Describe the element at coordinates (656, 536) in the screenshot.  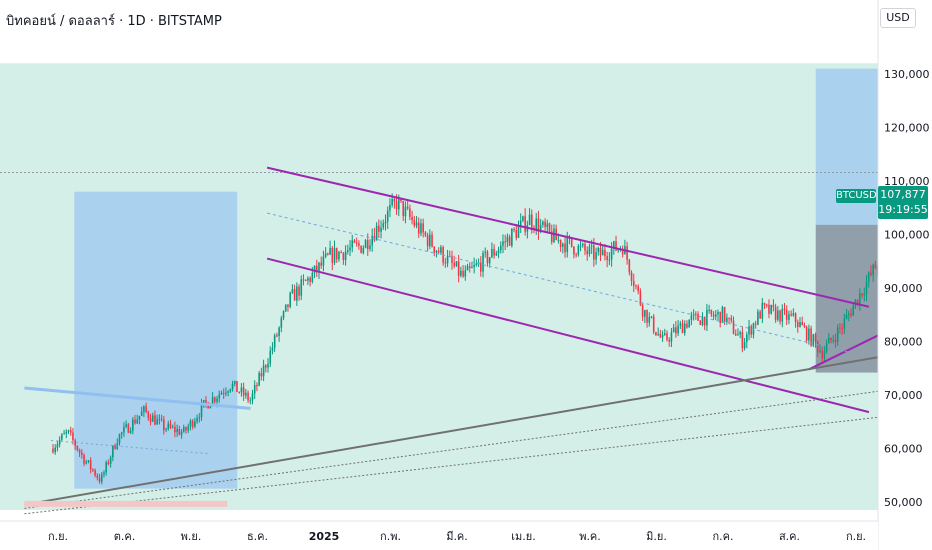
I see `x-tick-label: มิ.ย.` at that location.